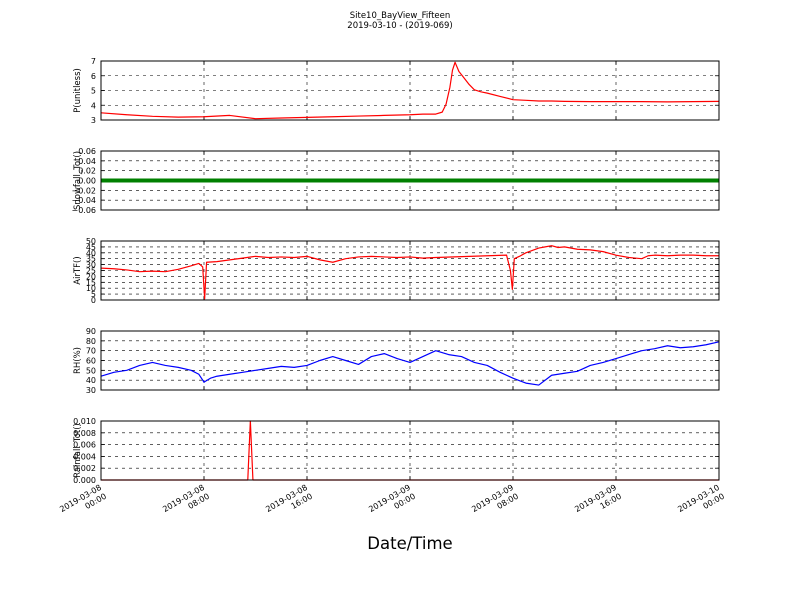 This screenshot has height=600, width=800. Describe the element at coordinates (84, 456) in the screenshot. I see `y-tick-label: 0.004` at that location.